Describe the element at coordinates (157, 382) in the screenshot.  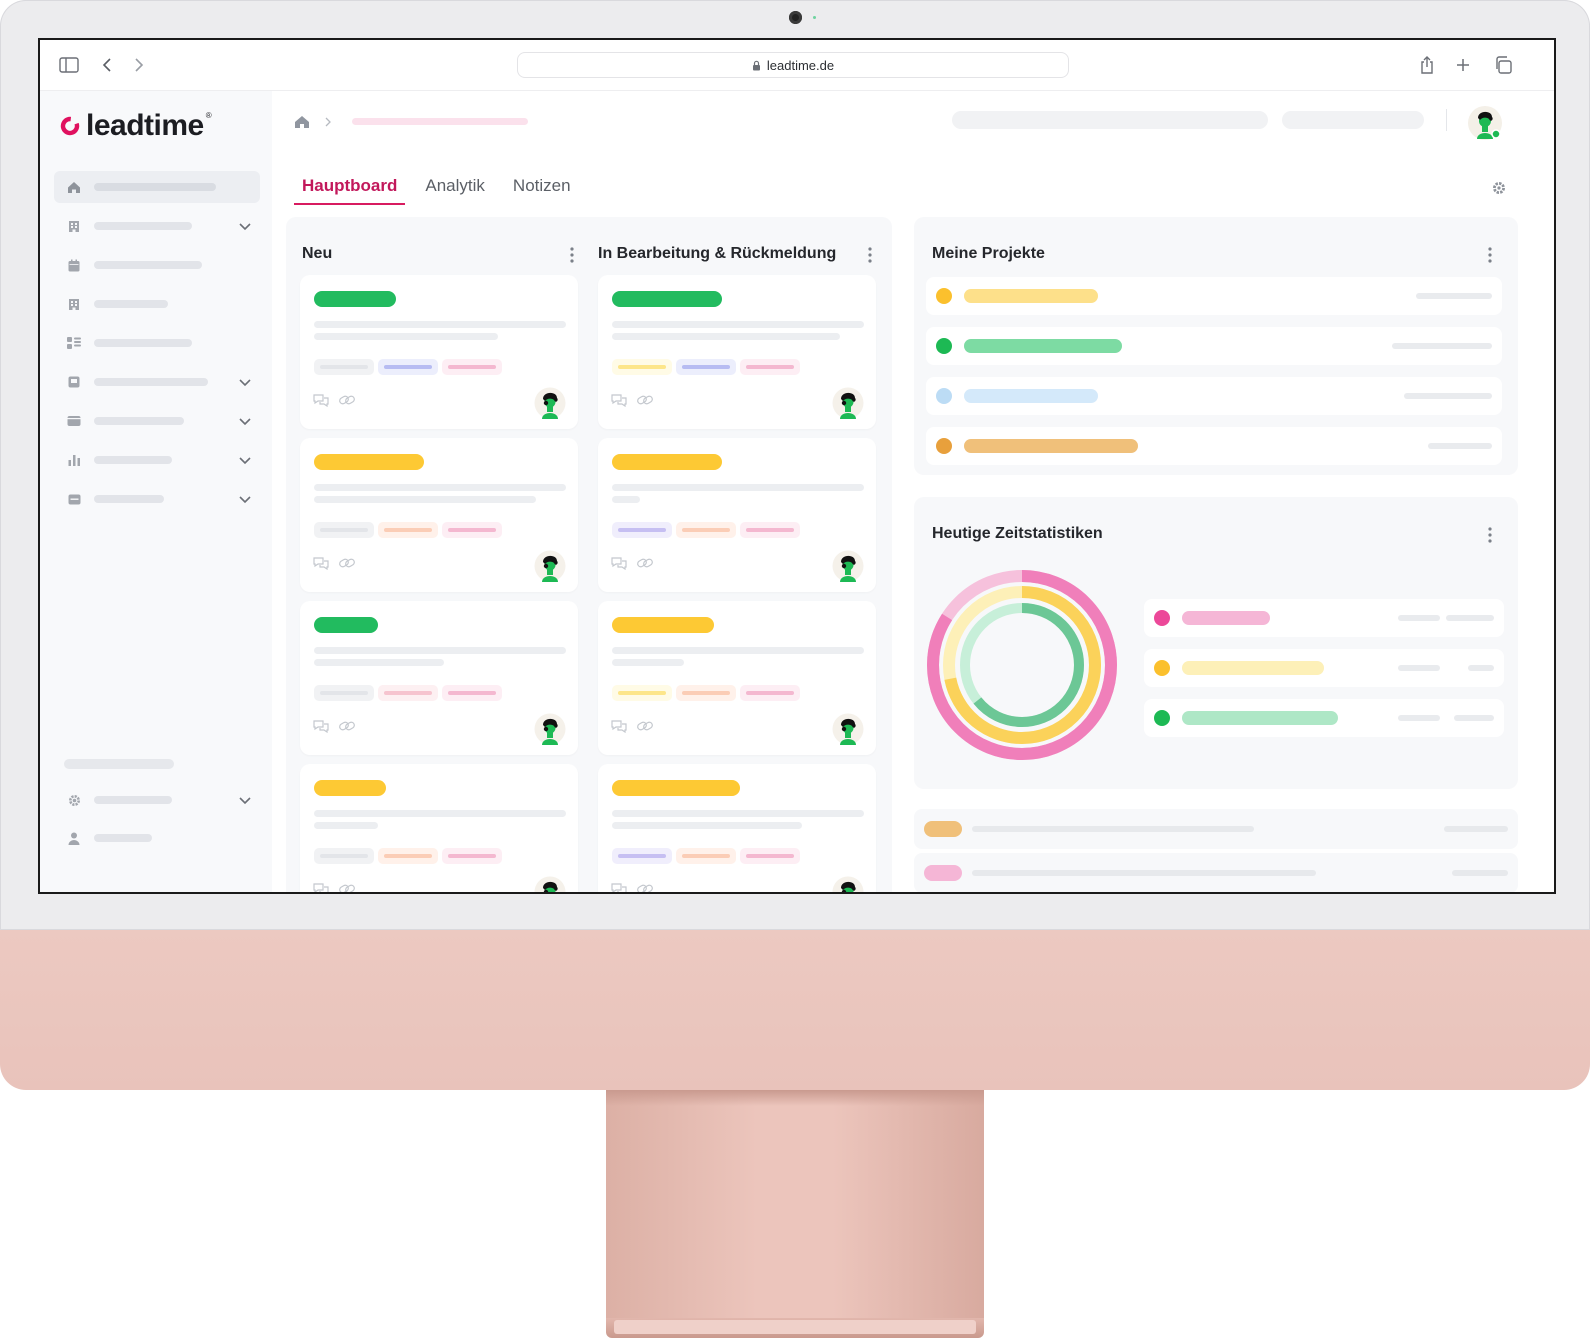
I see `sidebar-item-boards` at that location.